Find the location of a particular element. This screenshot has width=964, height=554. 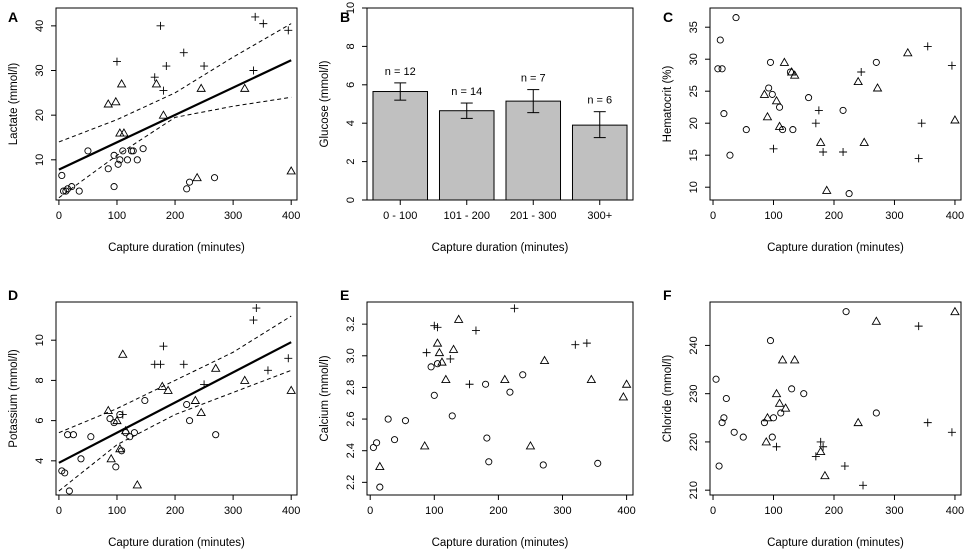

bar is located at coordinates (533, 150).